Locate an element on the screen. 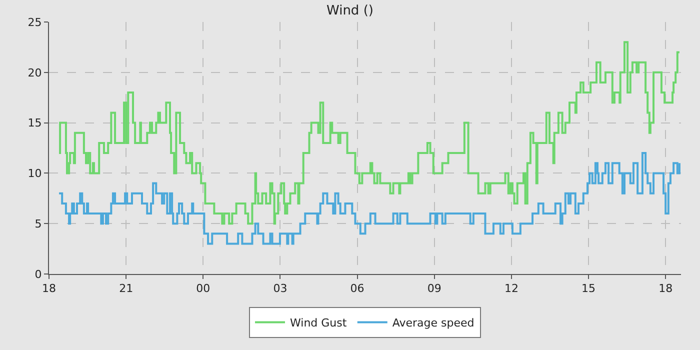 This screenshot has height=350, width=700. y-tick-label: 5 is located at coordinates (38, 223).